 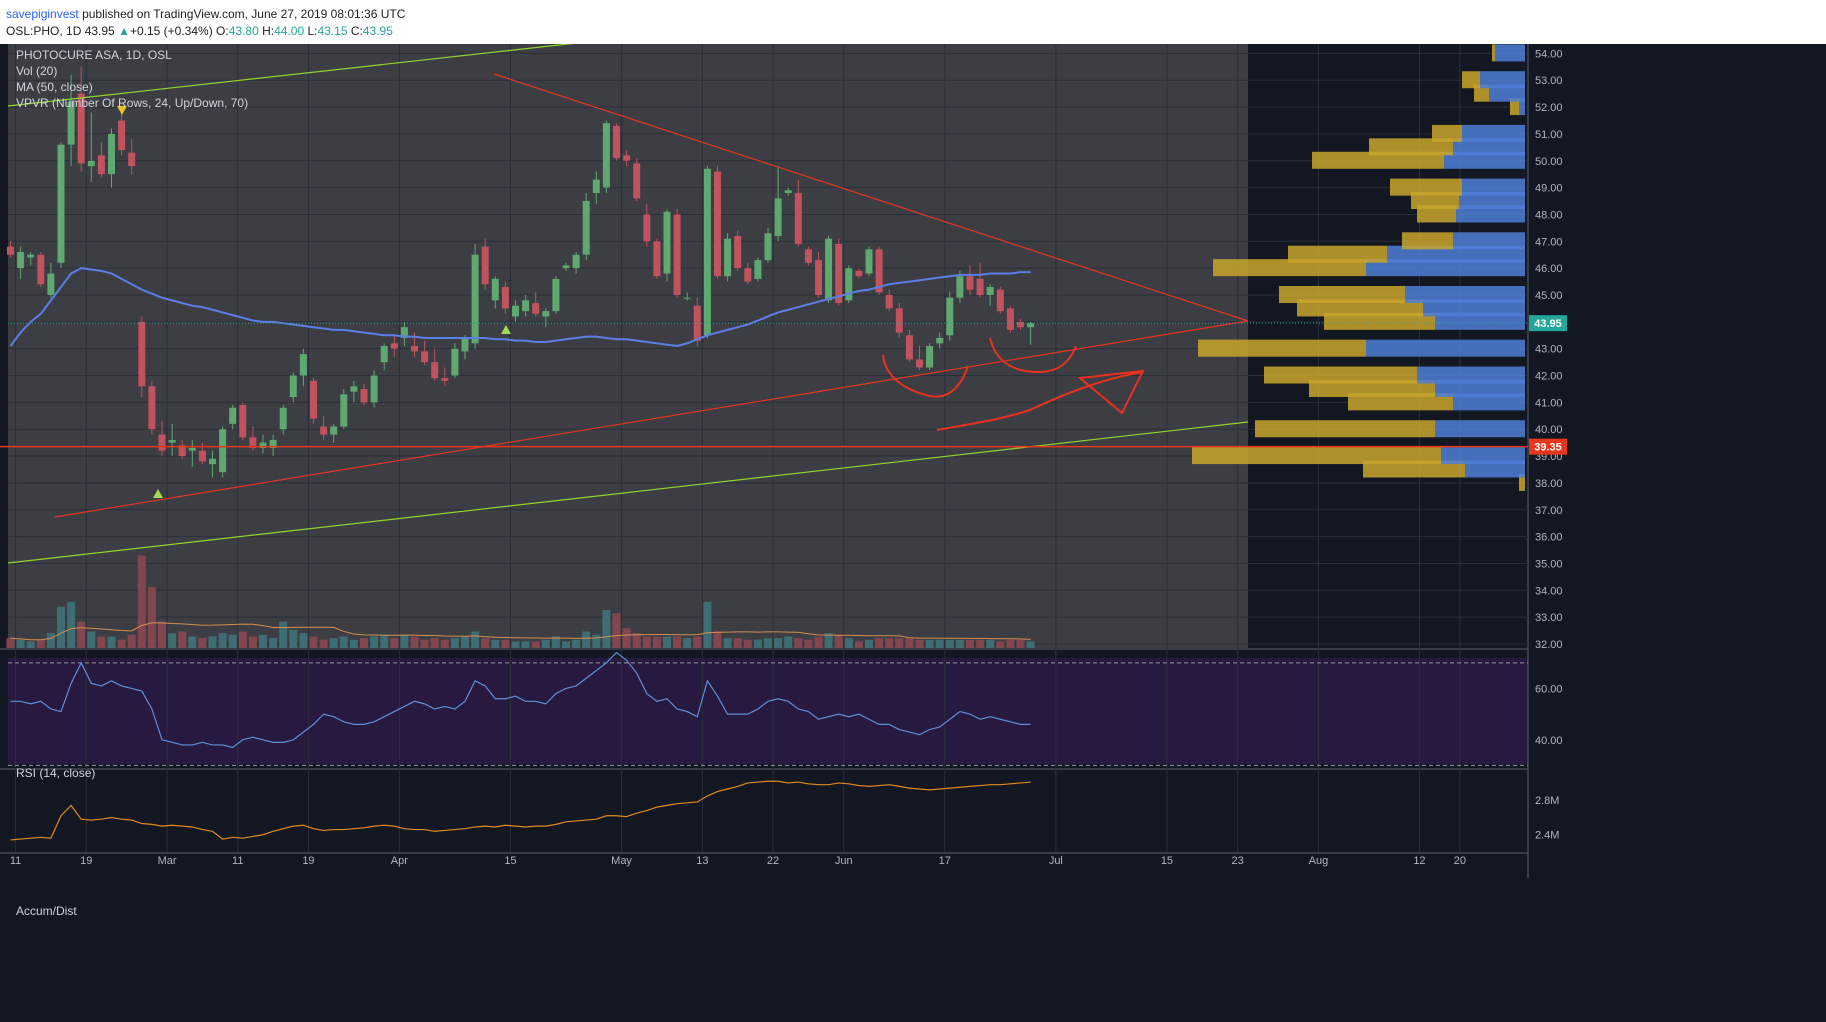 I want to click on x-tick-label: 13, so click(x=702, y=861).